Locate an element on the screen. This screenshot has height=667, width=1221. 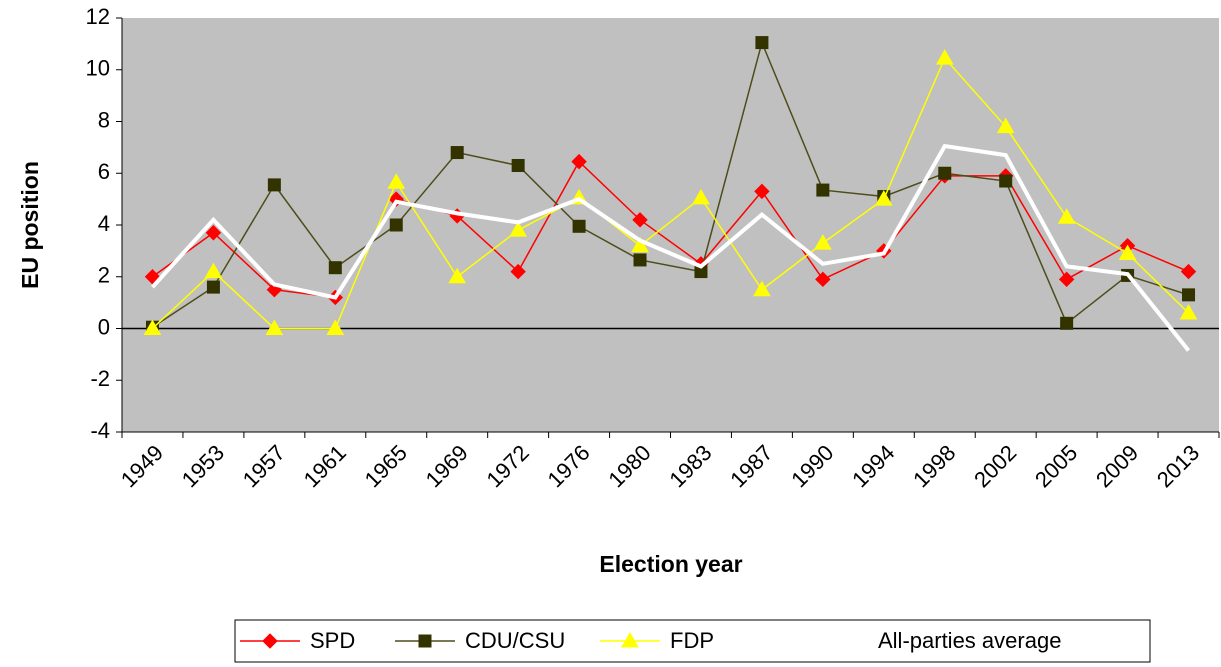
y-tick-label: 10 is located at coordinates (98, 68).